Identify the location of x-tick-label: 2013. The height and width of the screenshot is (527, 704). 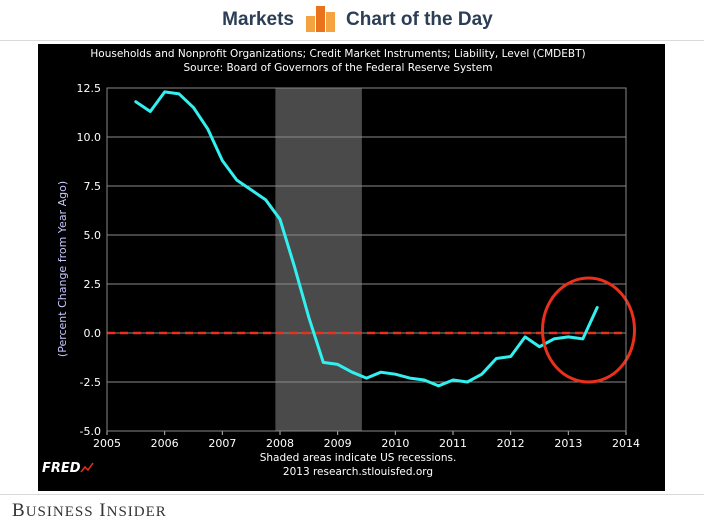
(568, 443).